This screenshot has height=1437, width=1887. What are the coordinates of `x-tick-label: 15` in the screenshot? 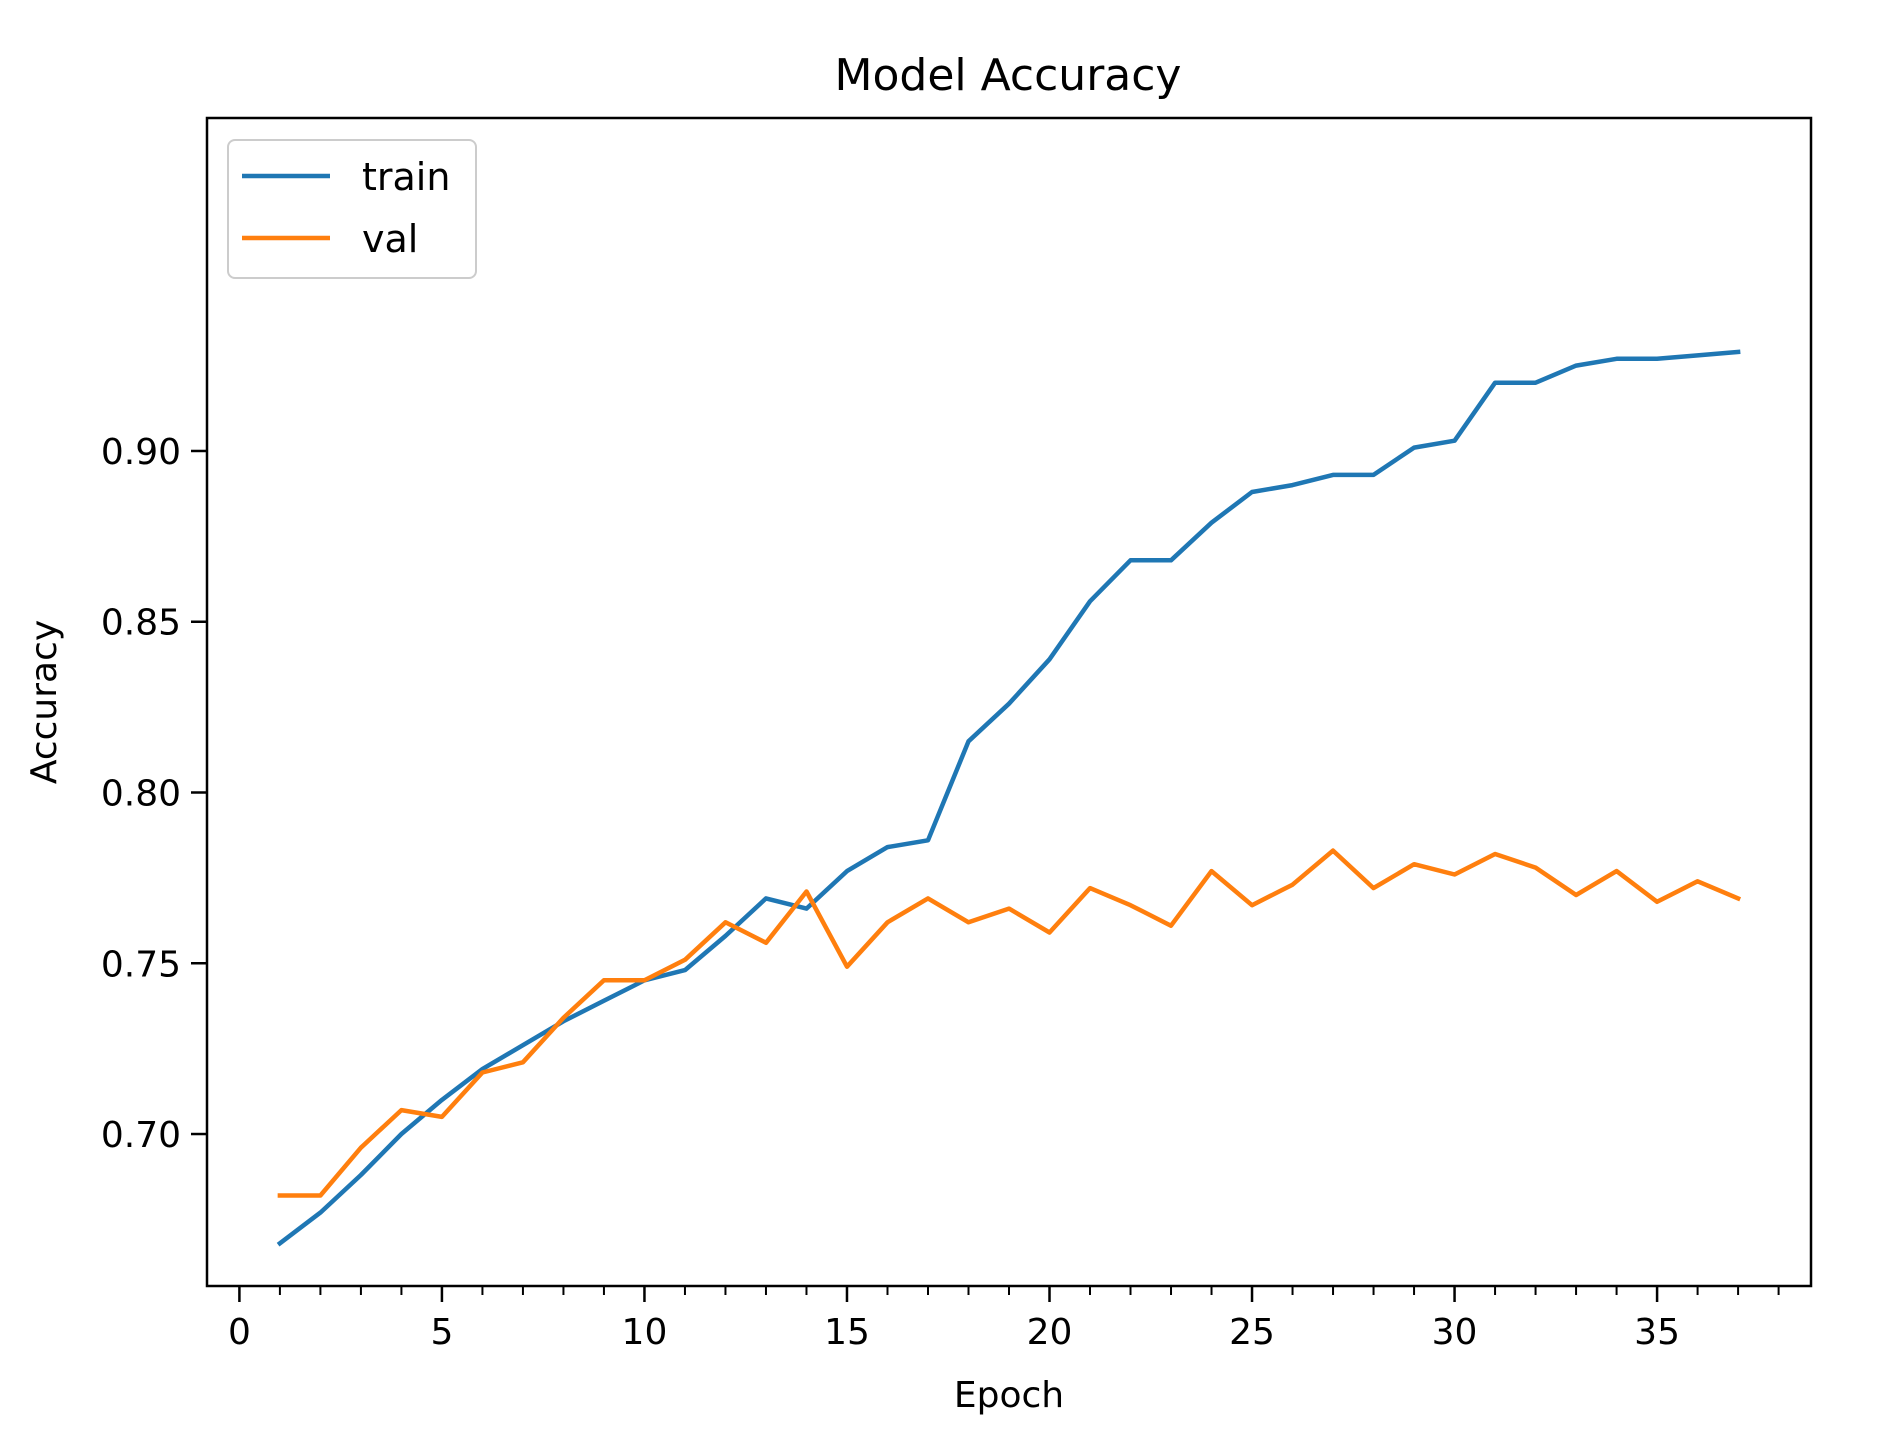 It's located at (847, 1332).